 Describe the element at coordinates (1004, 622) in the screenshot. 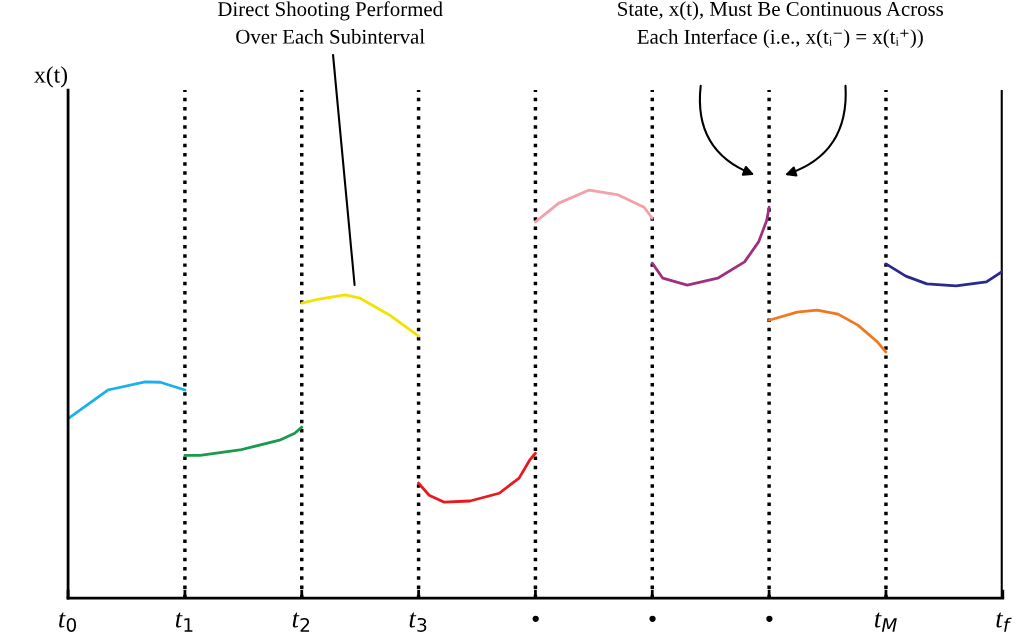

I see `x-tick-label: t$_{f}$` at that location.